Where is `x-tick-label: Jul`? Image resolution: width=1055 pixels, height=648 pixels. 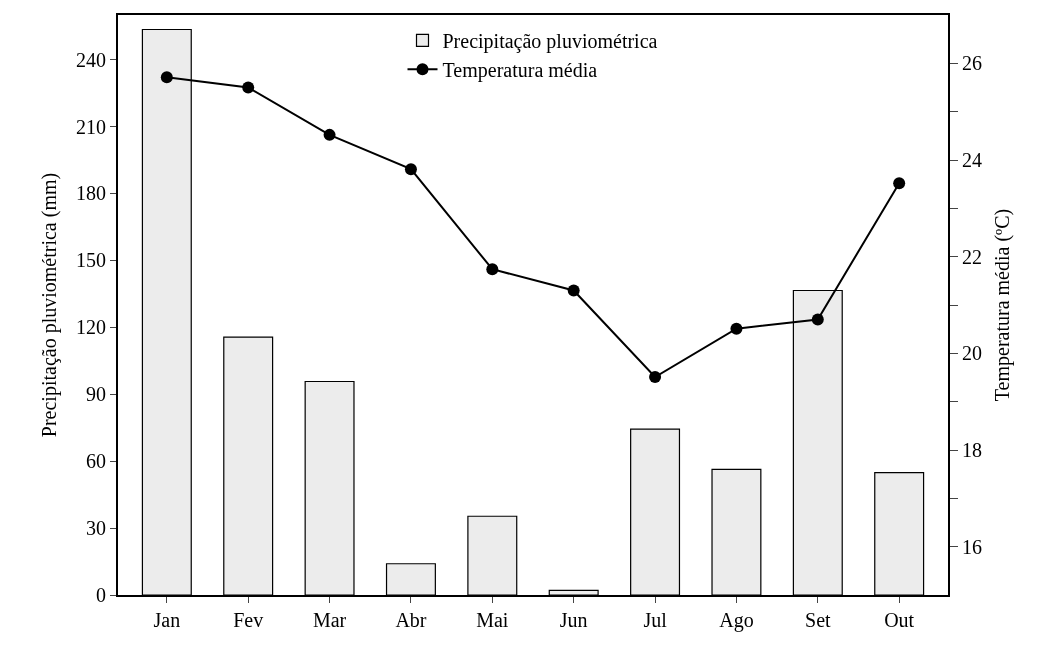
x-tick-label: Jul is located at coordinates (655, 620).